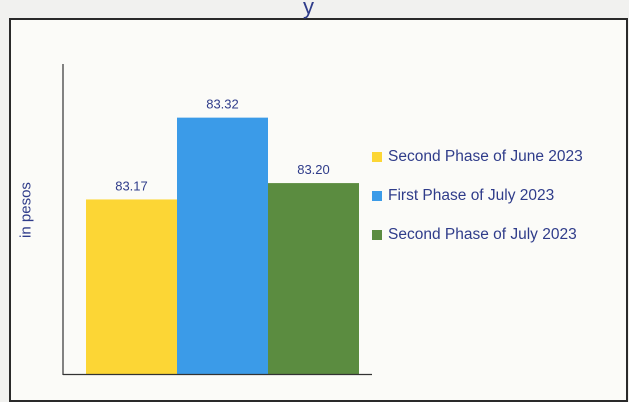 This screenshot has height=402, width=629. I want to click on legend-label: Second Phase of July 2023, so click(482, 234).